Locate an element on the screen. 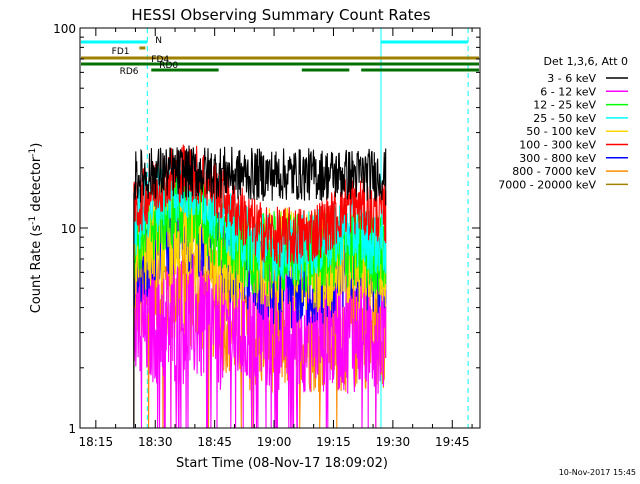 This screenshot has width=640, height=484. footer-timestamp: 10-Nov-2017 15:45 is located at coordinates (597, 472).